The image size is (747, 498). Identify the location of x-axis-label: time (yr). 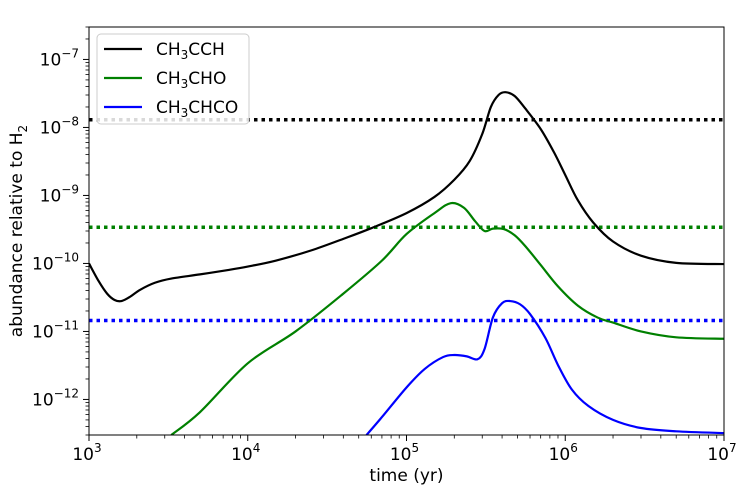
(406, 476).